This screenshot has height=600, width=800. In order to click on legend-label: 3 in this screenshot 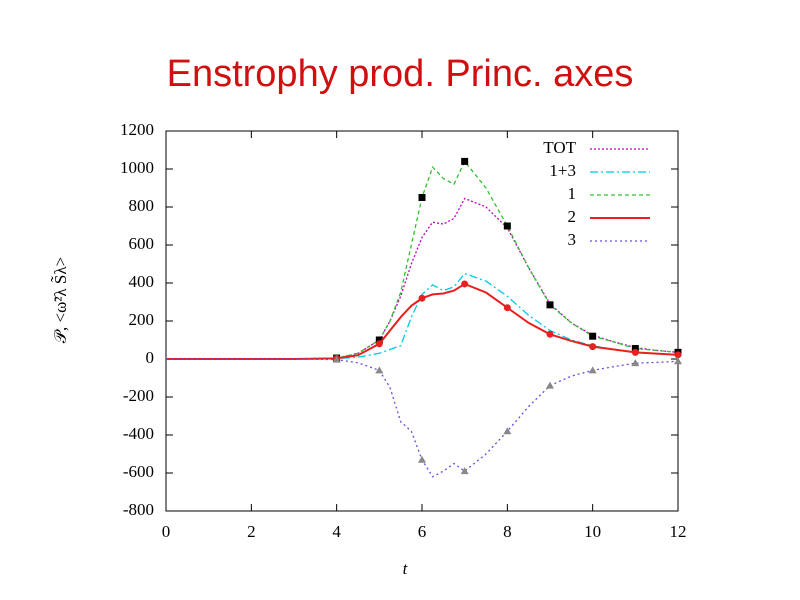, I will do `click(572, 239)`.